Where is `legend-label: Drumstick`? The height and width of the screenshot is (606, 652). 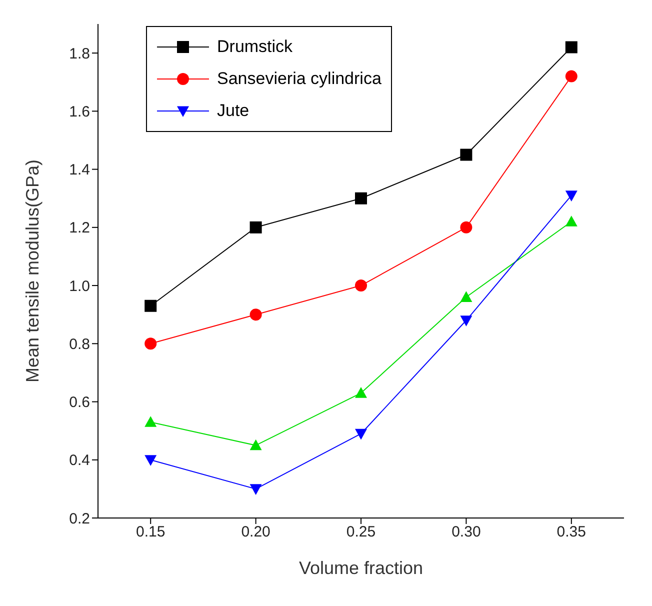
legend-label: Drumstick is located at coordinates (255, 47).